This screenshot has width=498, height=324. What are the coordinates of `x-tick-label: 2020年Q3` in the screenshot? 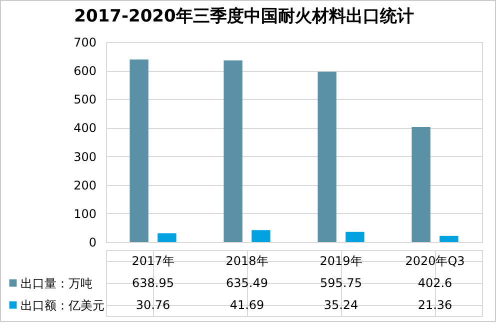 It's located at (435, 261).